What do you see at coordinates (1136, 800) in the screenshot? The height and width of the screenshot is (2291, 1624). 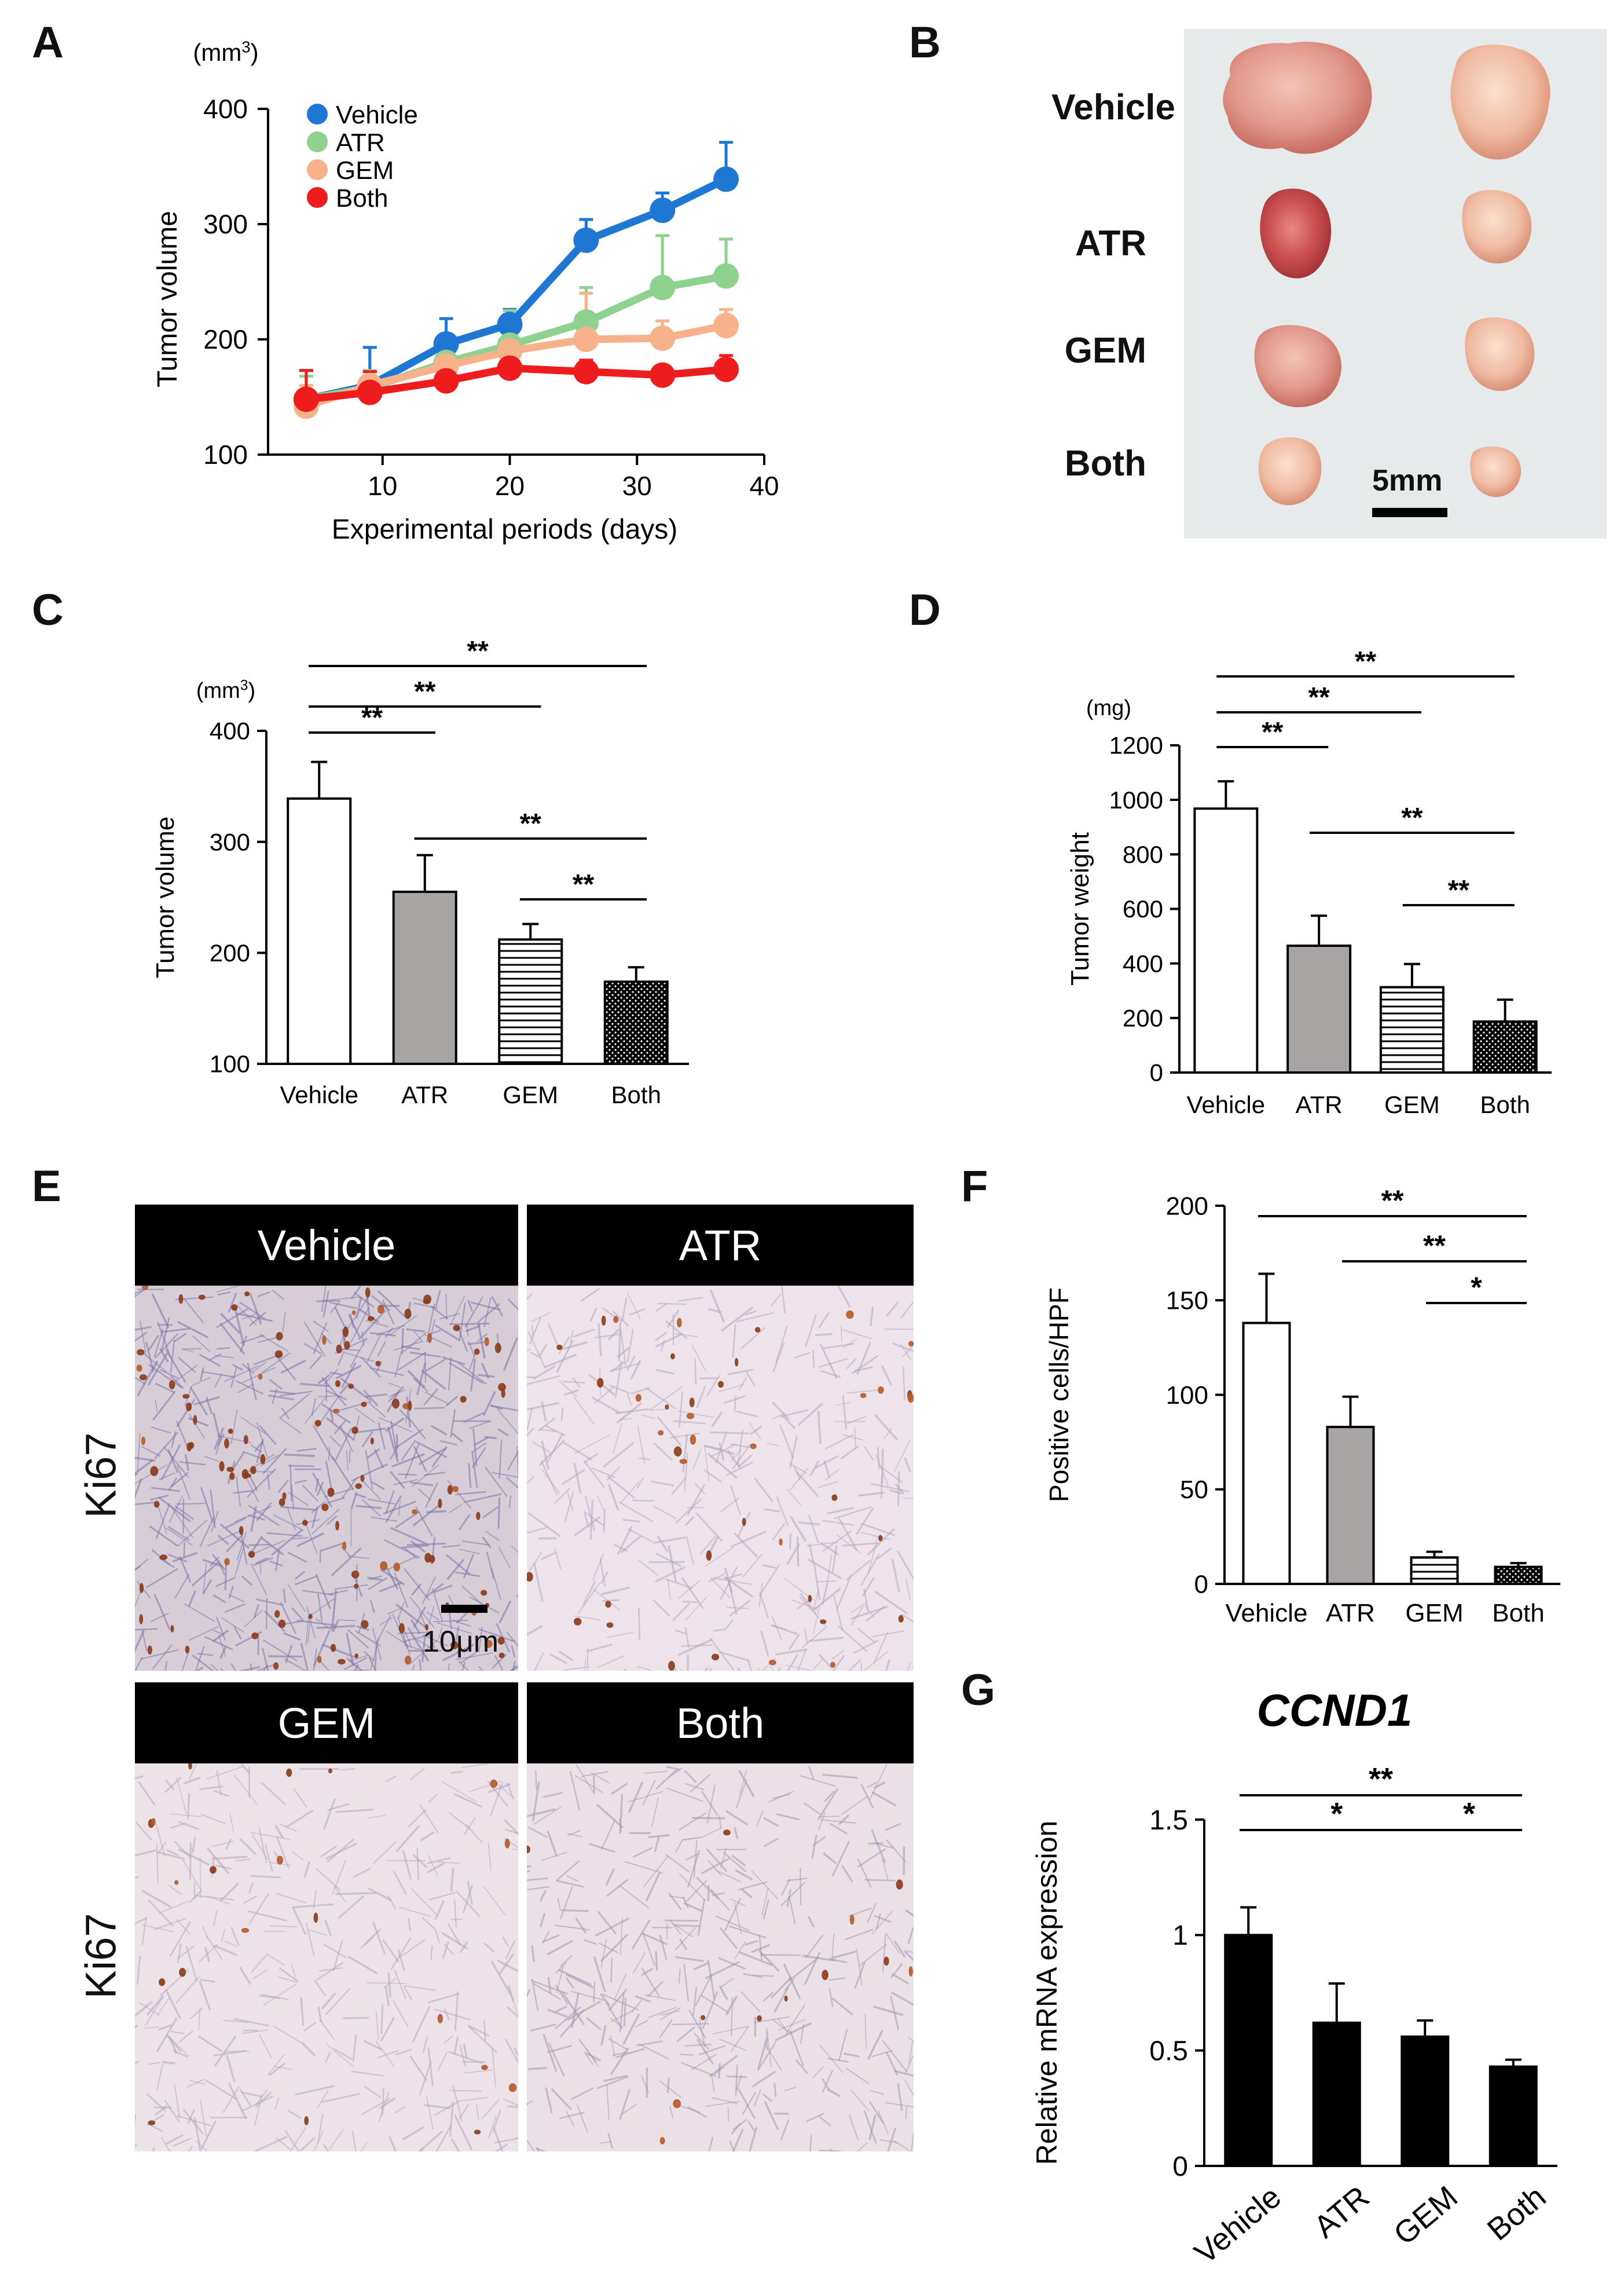 I see `y-tick-label: 1000` at bounding box center [1136, 800].